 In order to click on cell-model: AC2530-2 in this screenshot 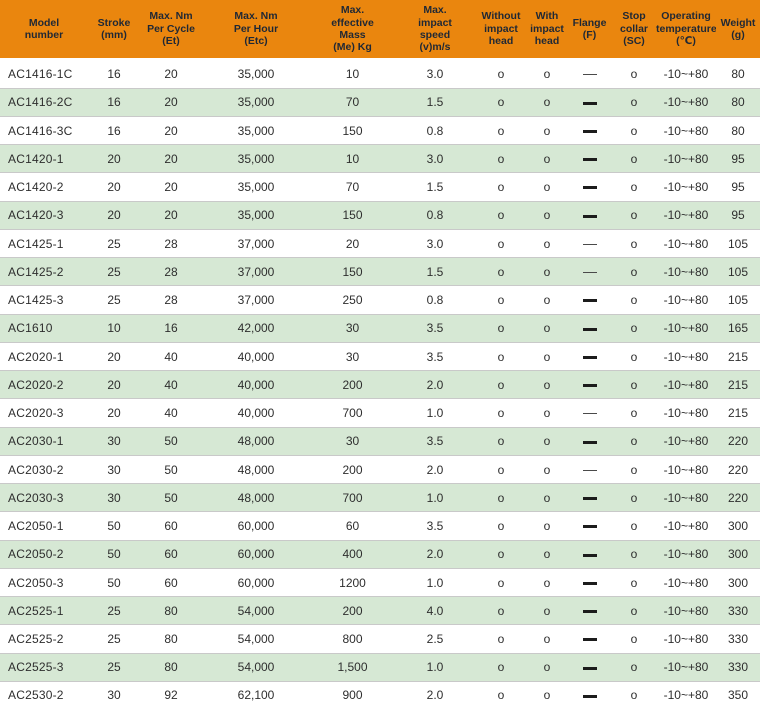, I will do `click(36, 695)`.